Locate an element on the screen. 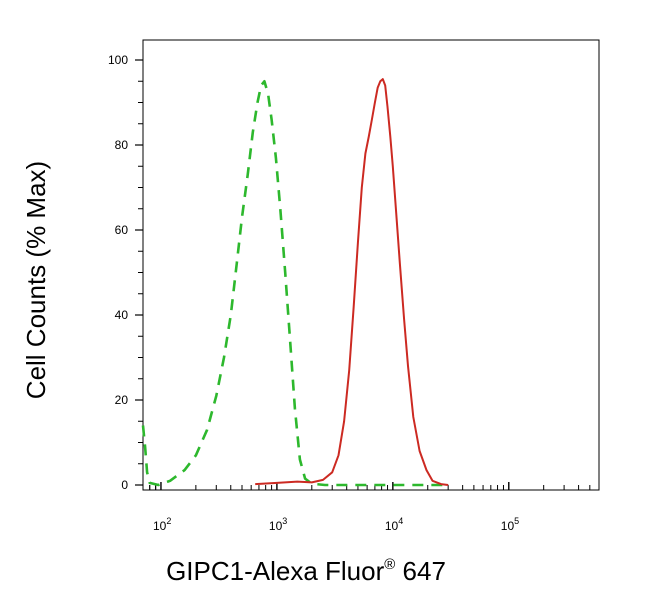  y-tick-label: 20 is located at coordinates (122, 400).